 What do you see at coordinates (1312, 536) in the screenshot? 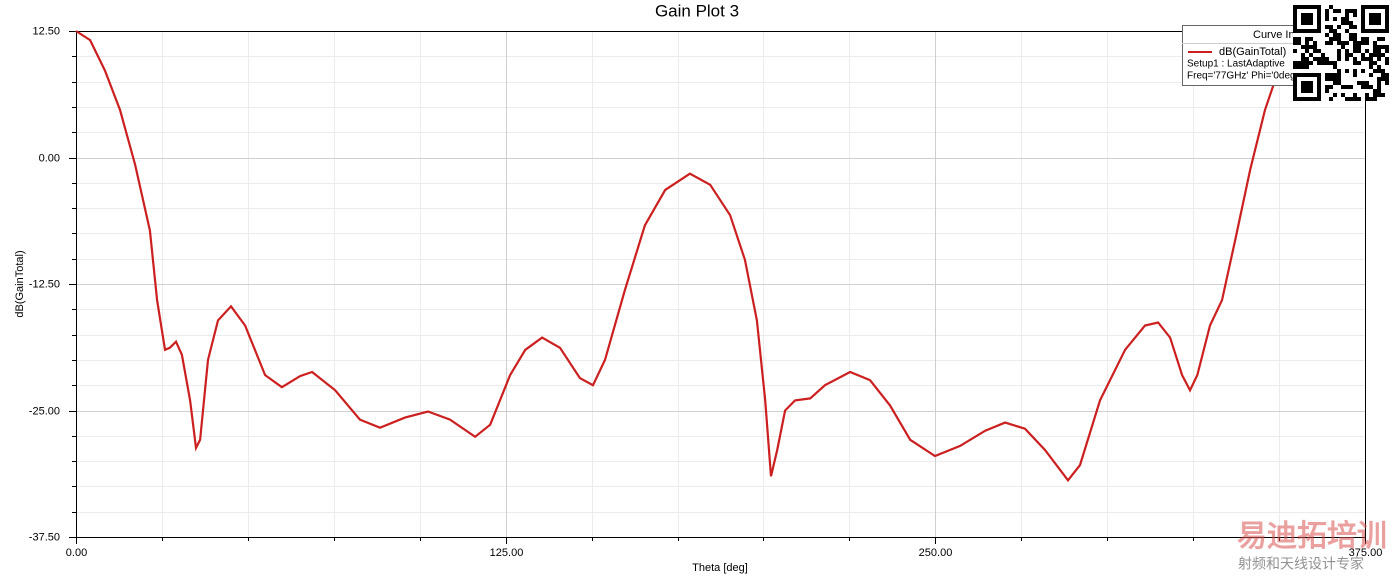
I see `watermark-title: 易迪拓培训` at bounding box center [1312, 536].